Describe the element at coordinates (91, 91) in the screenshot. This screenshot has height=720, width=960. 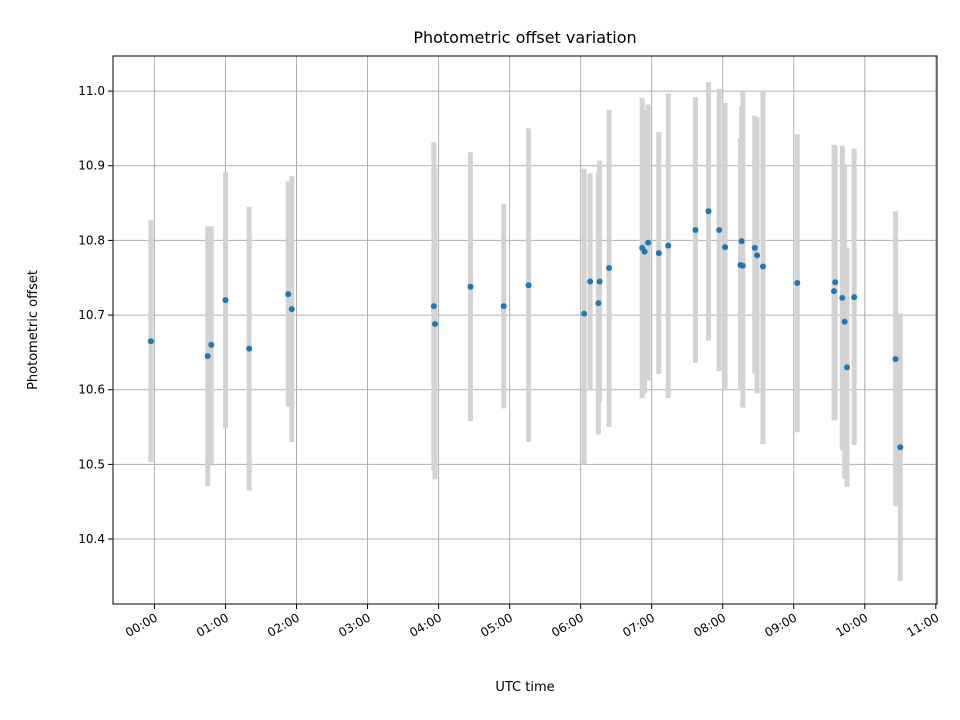
I see `y-tick-label: 11.0` at that location.